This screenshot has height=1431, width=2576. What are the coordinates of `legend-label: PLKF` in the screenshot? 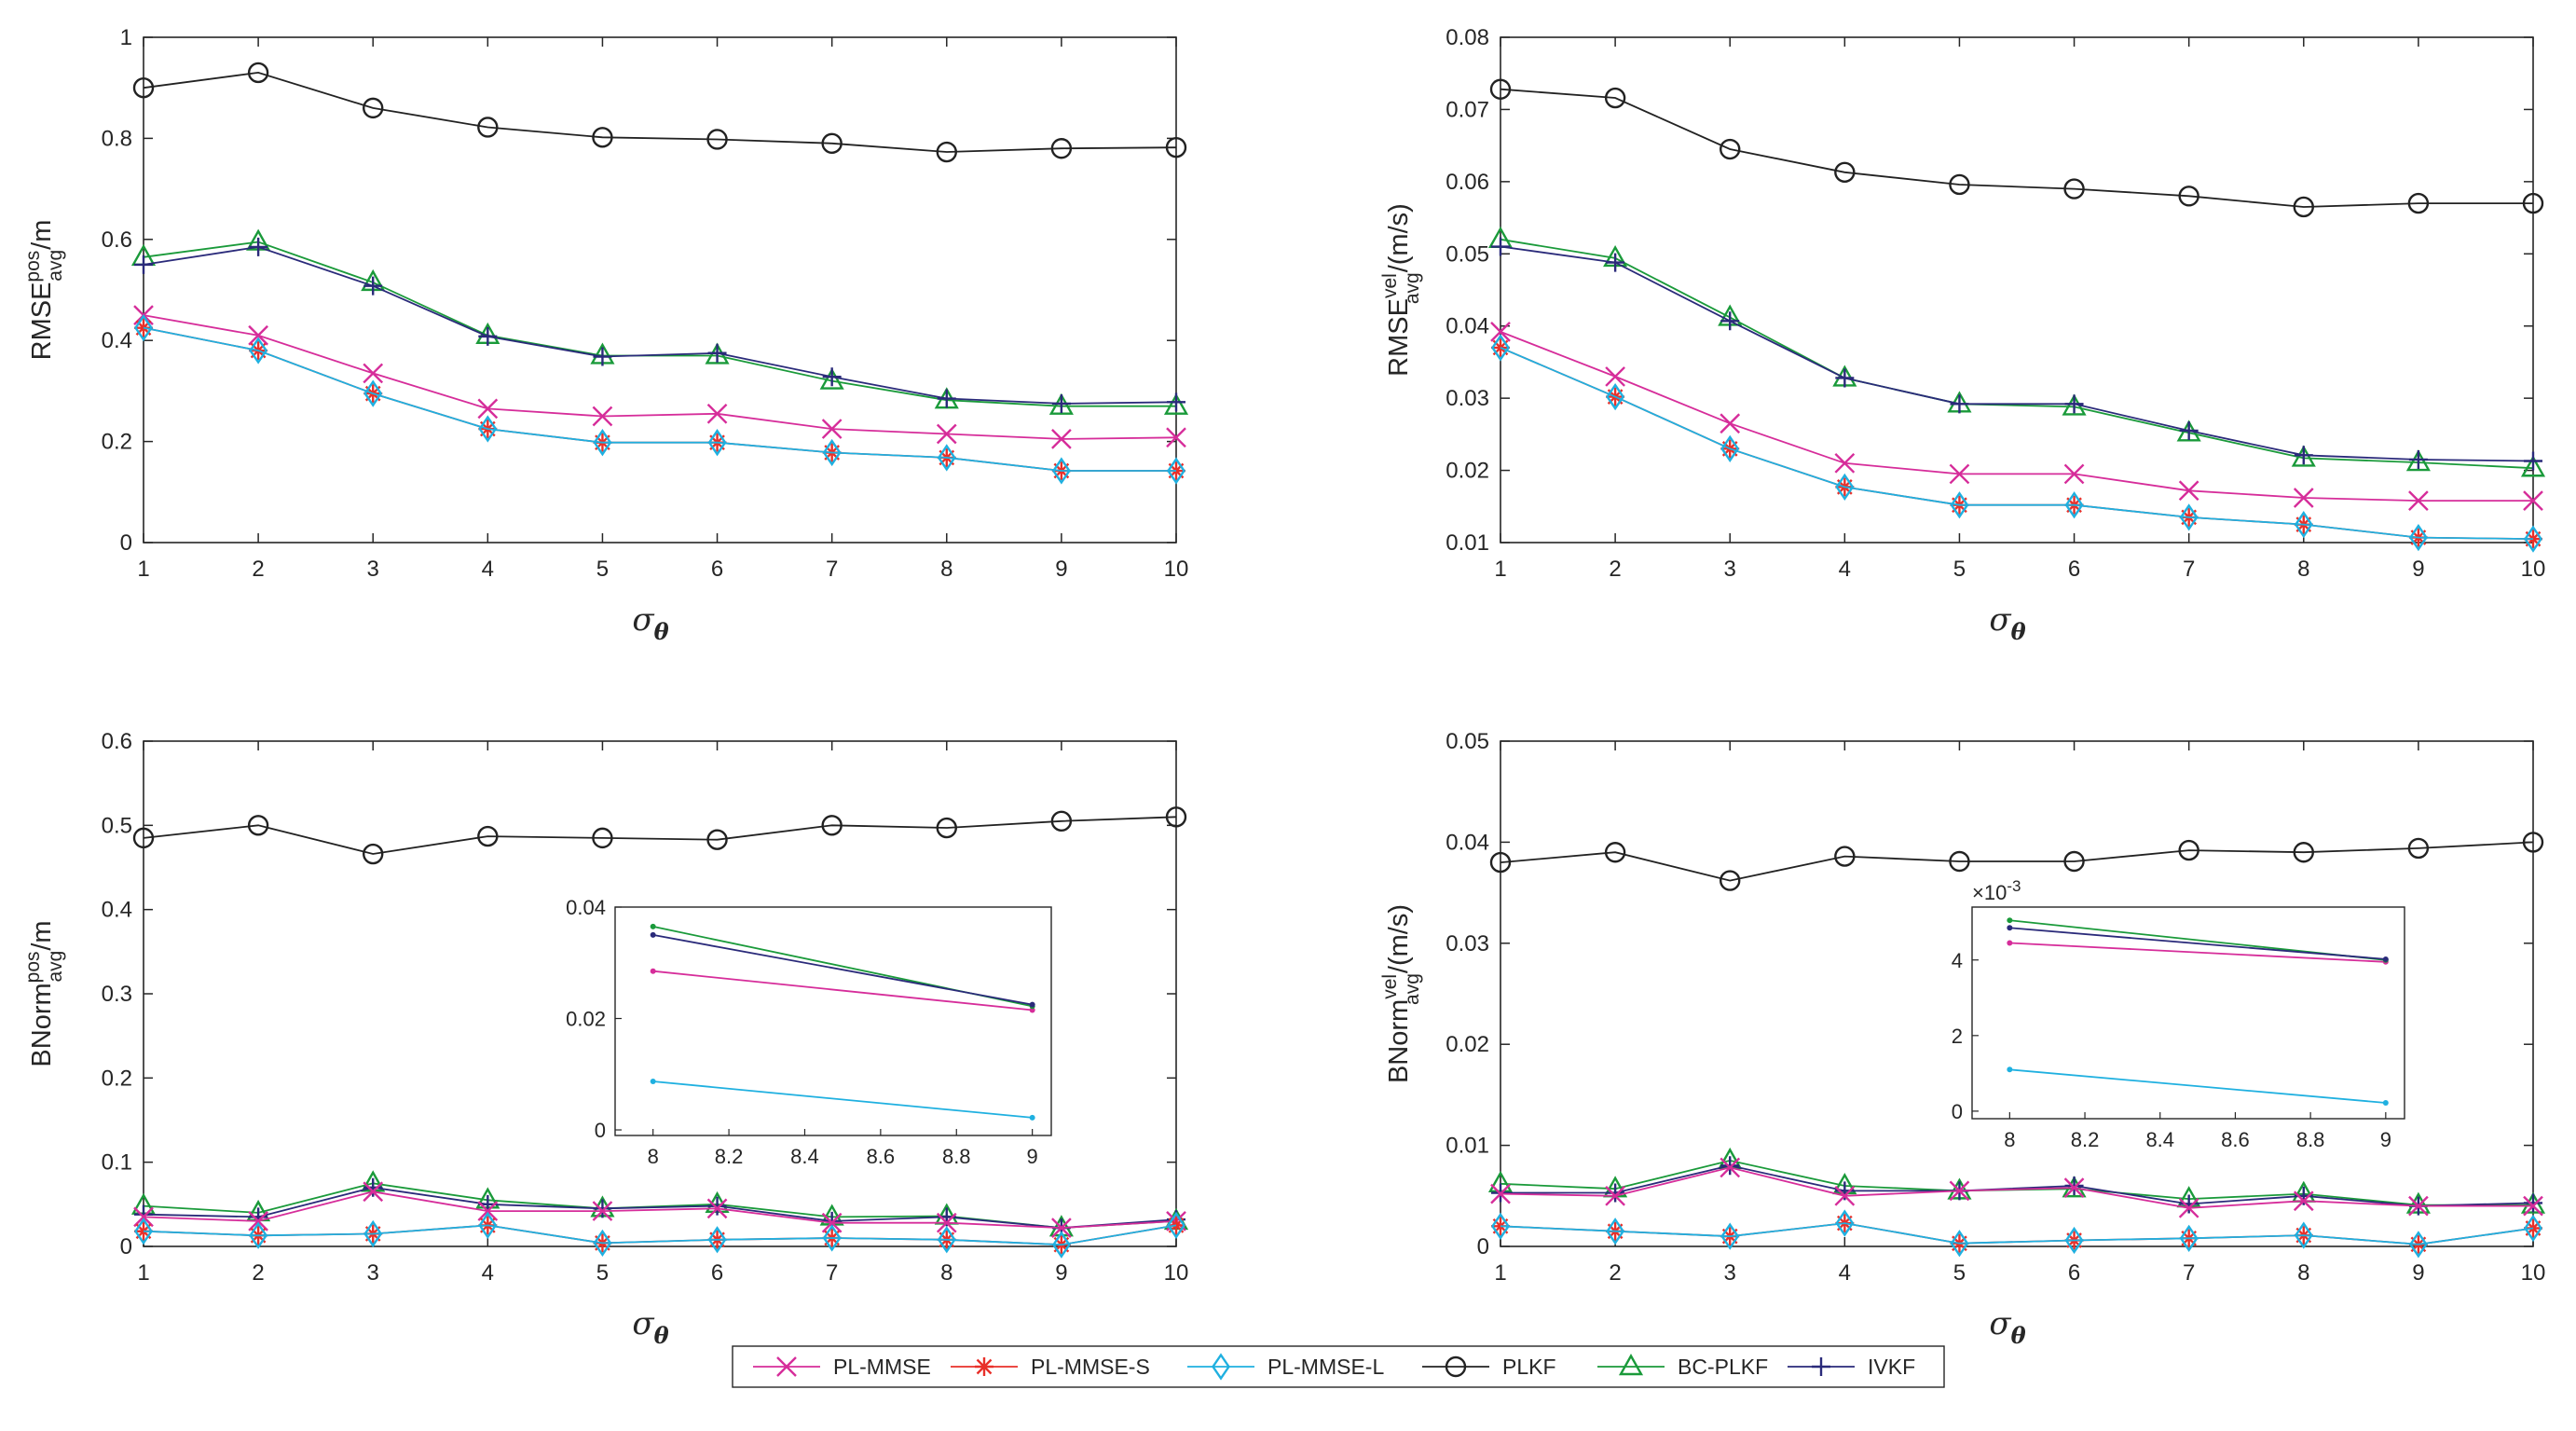 It's located at (1529, 1367).